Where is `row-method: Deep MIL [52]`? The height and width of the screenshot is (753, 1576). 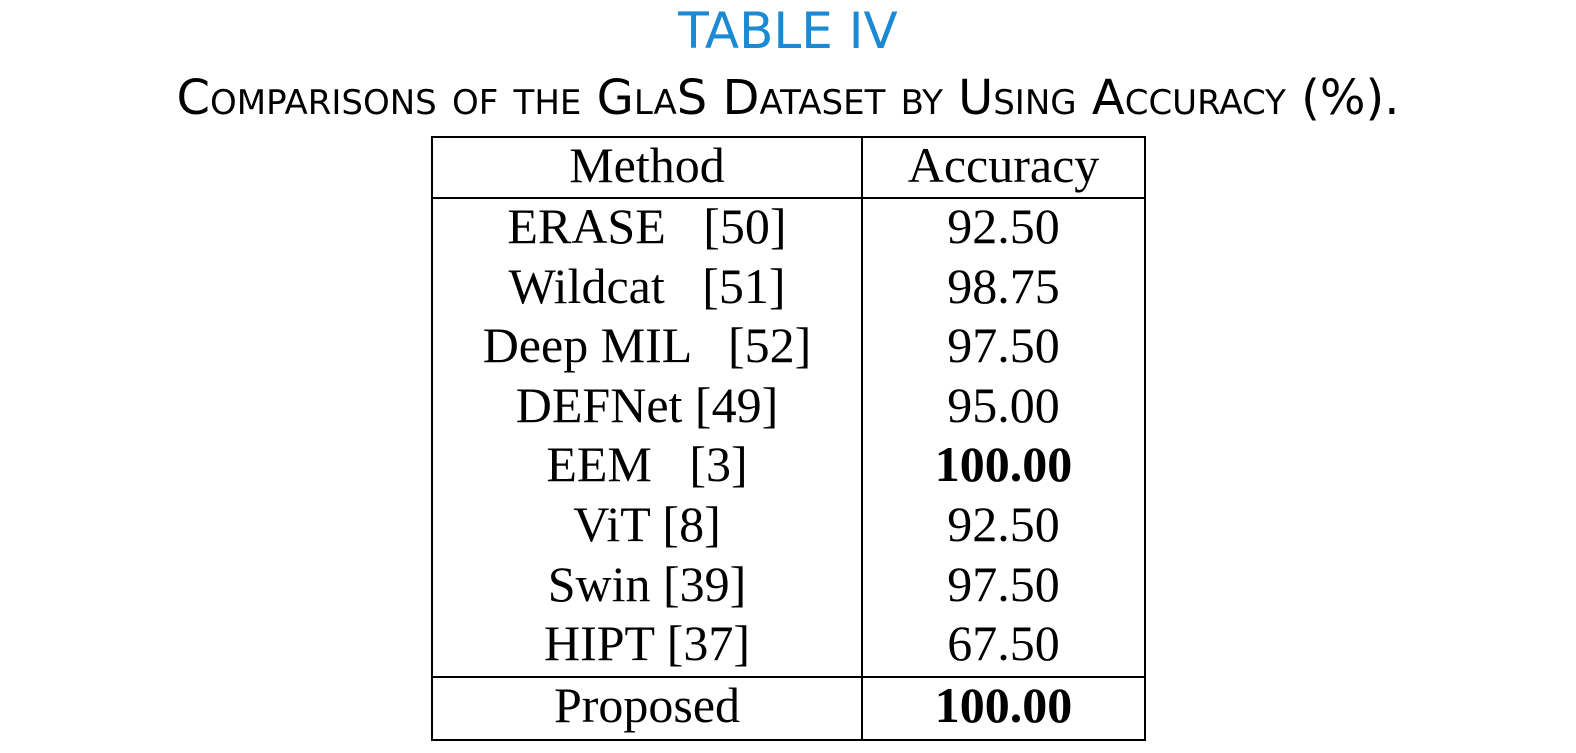 row-method: Deep MIL [52] is located at coordinates (647, 345).